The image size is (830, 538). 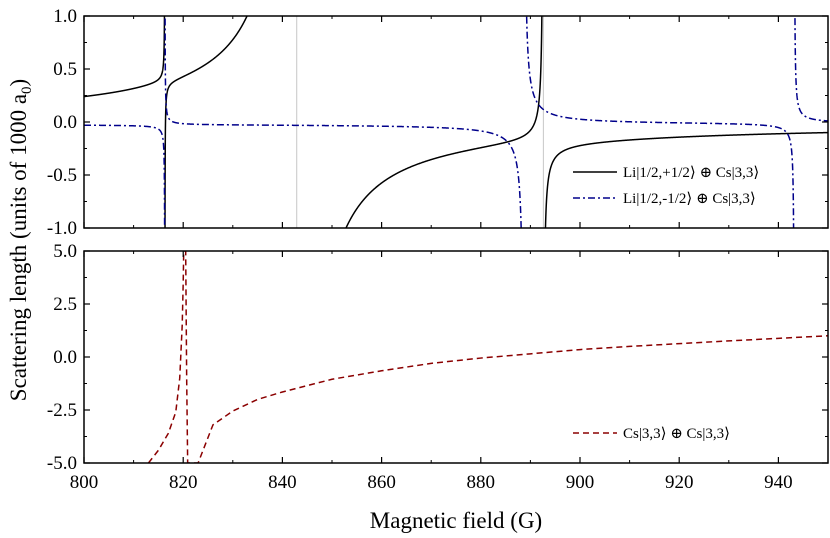 What do you see at coordinates (282, 482) in the screenshot?
I see `x-tick-label: 840` at bounding box center [282, 482].